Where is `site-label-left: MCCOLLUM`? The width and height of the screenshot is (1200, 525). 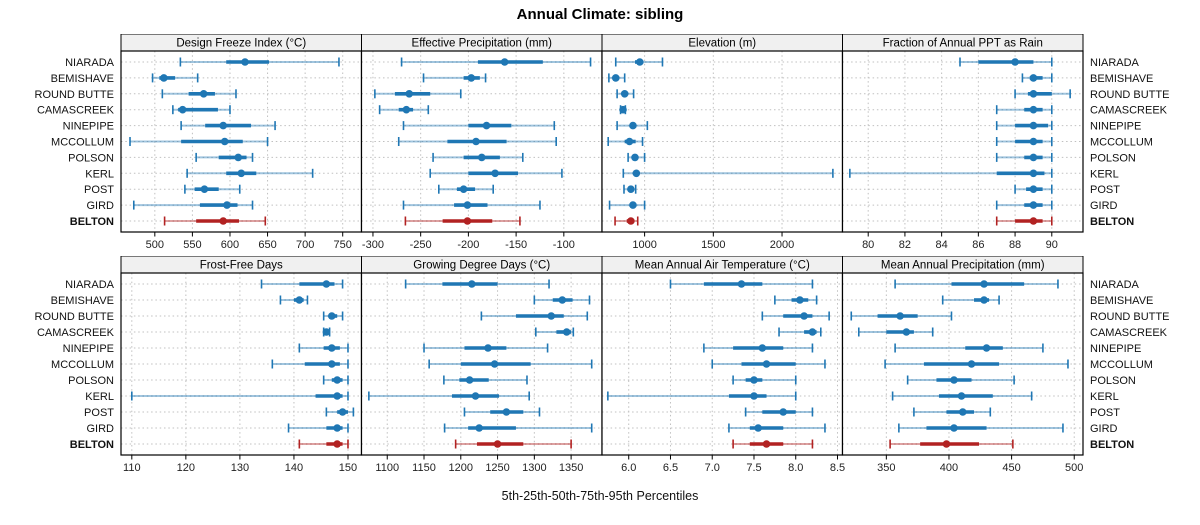
site-label-left: MCCOLLUM is located at coordinates (82, 143).